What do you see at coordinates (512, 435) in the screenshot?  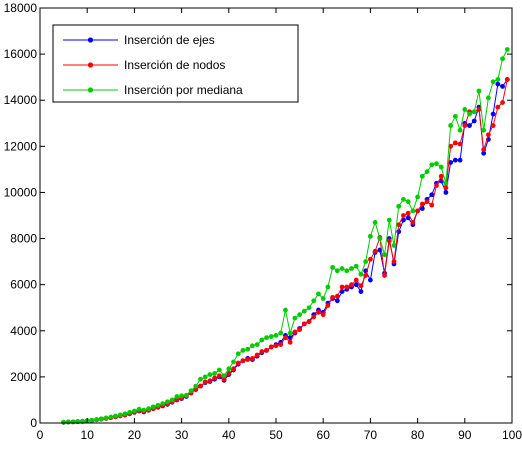 I see `x-tick-label: 100` at bounding box center [512, 435].